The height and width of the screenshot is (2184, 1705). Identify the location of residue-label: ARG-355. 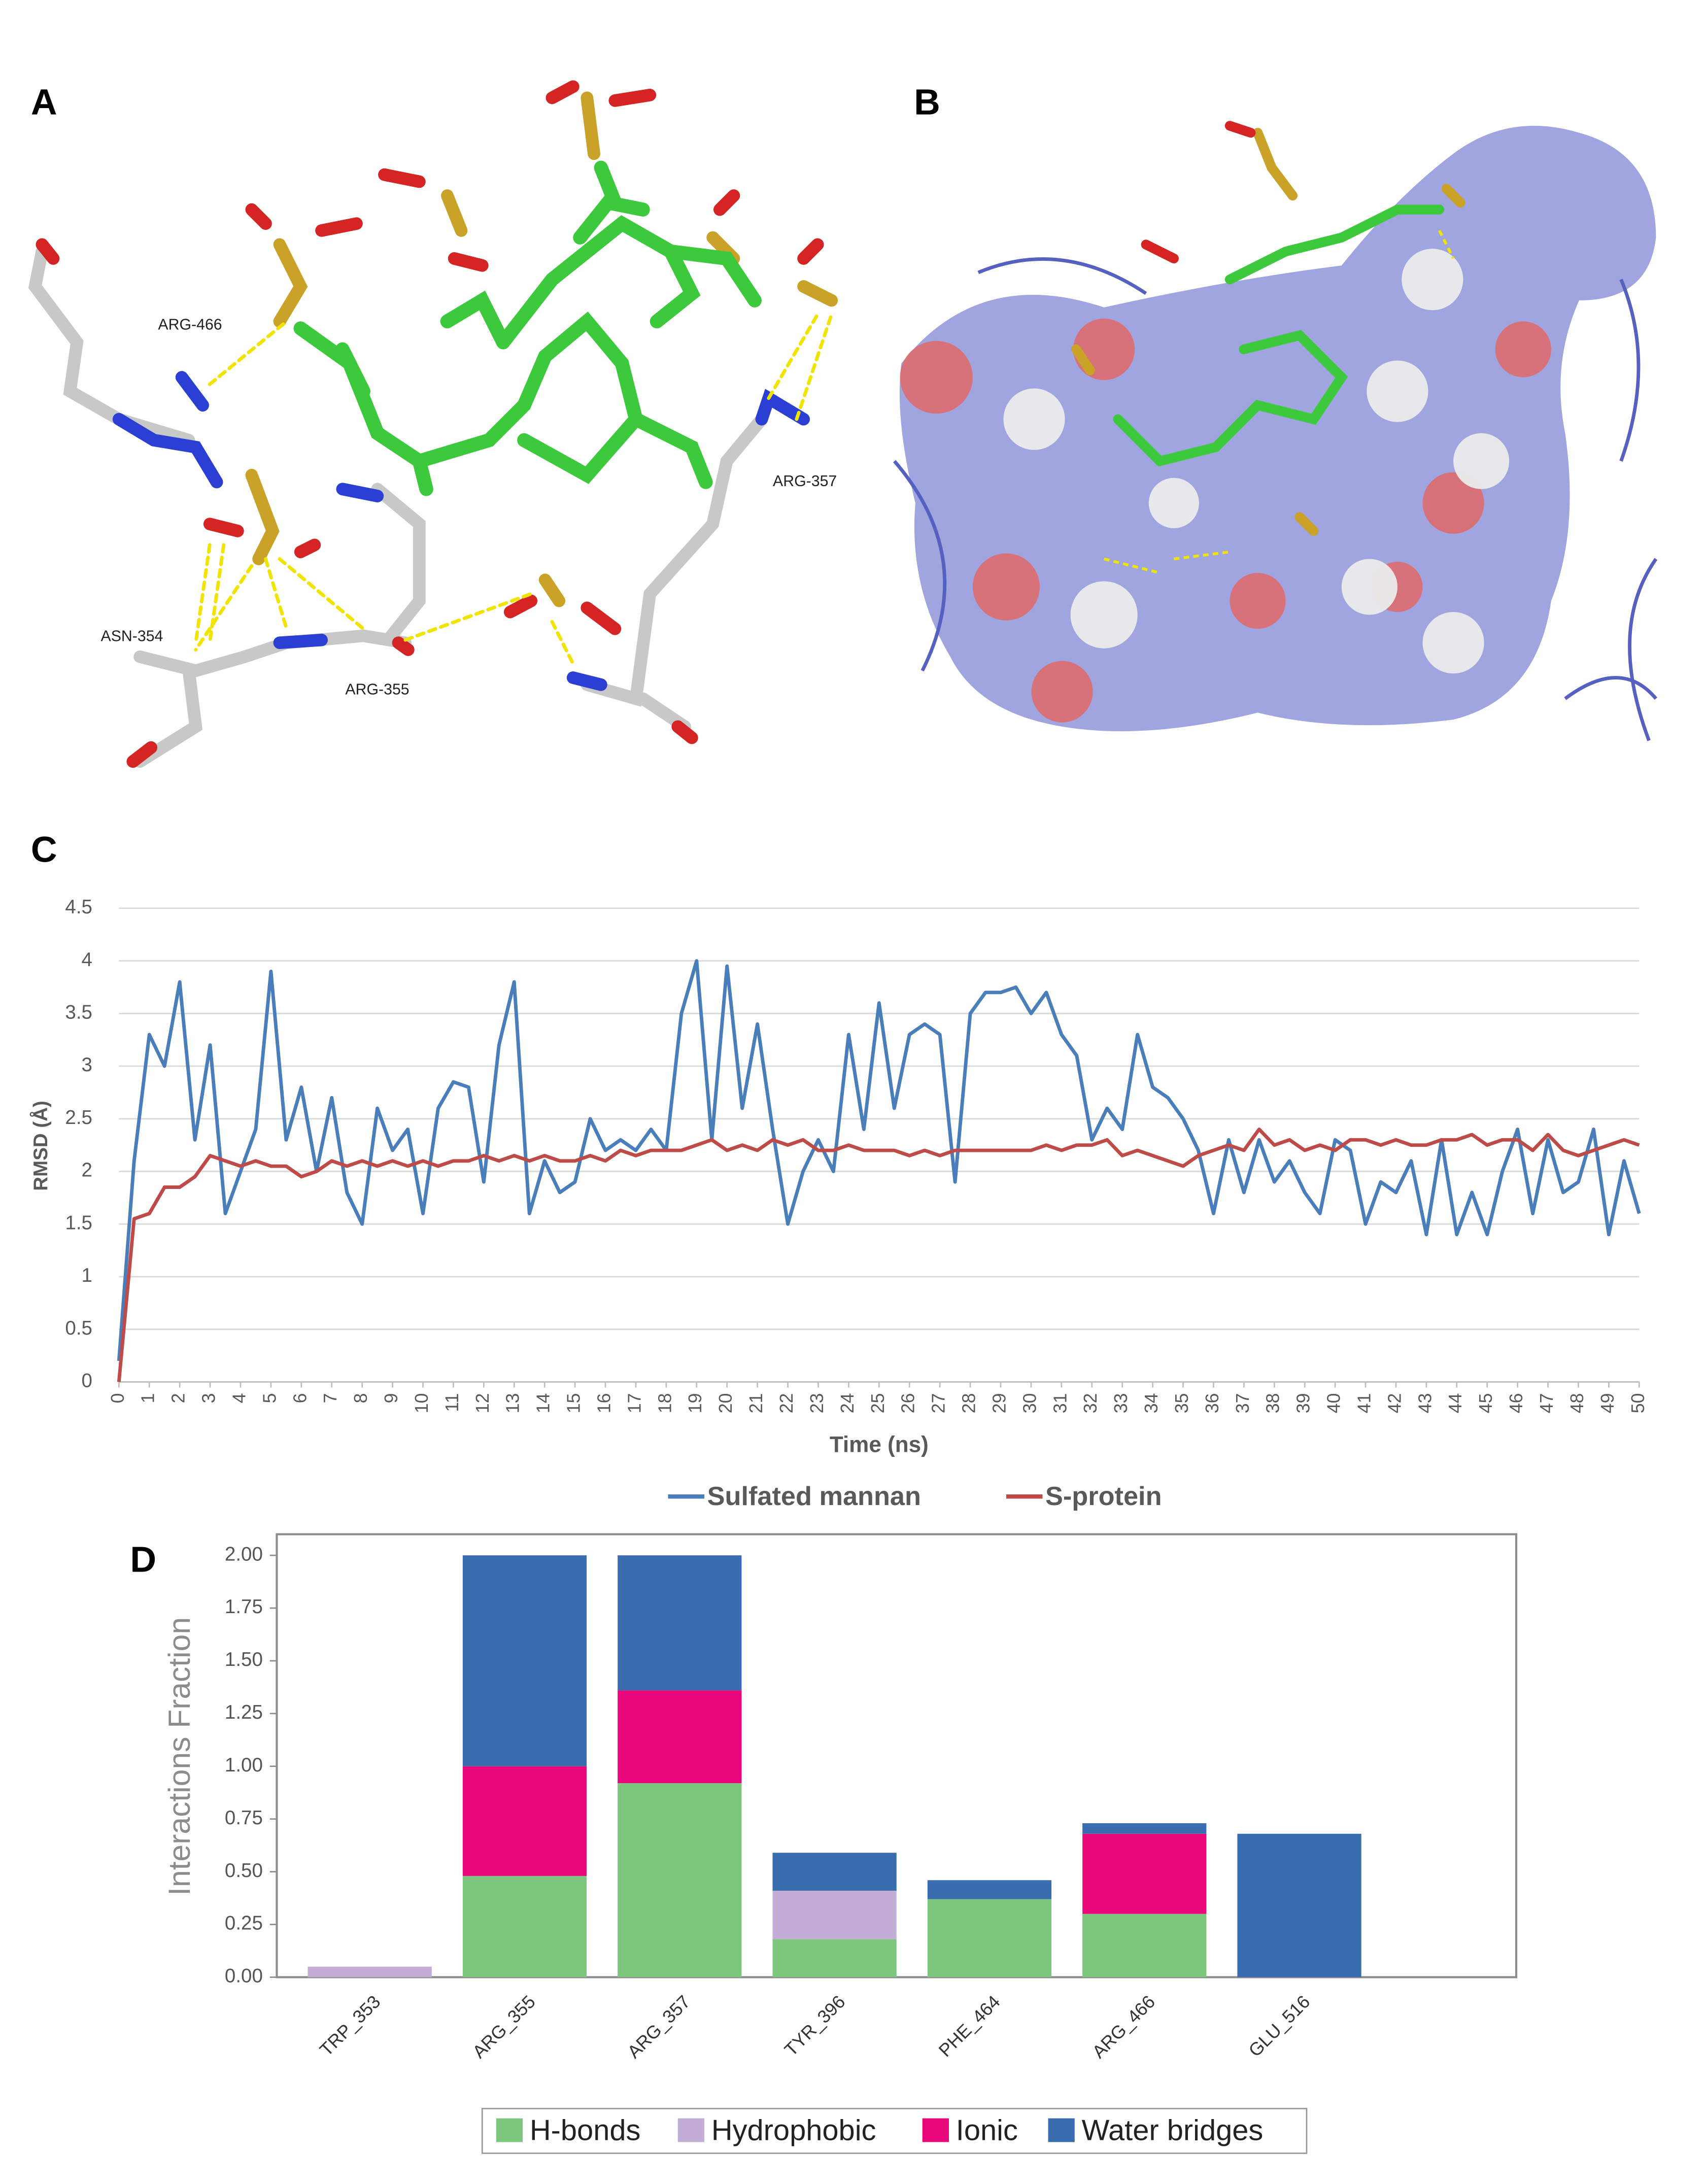
(377, 689).